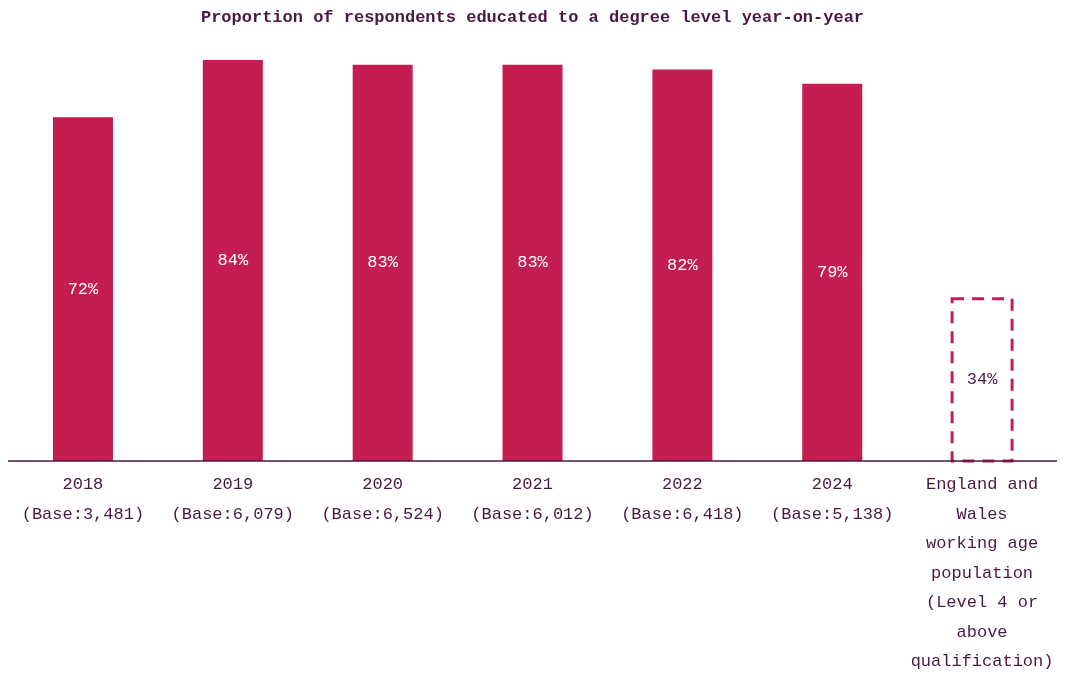 The width and height of the screenshot is (1065, 684). Describe the element at coordinates (982, 573) in the screenshot. I see `x-tick-label: England and Wales working age population (Level 4 or above qualification)` at that location.